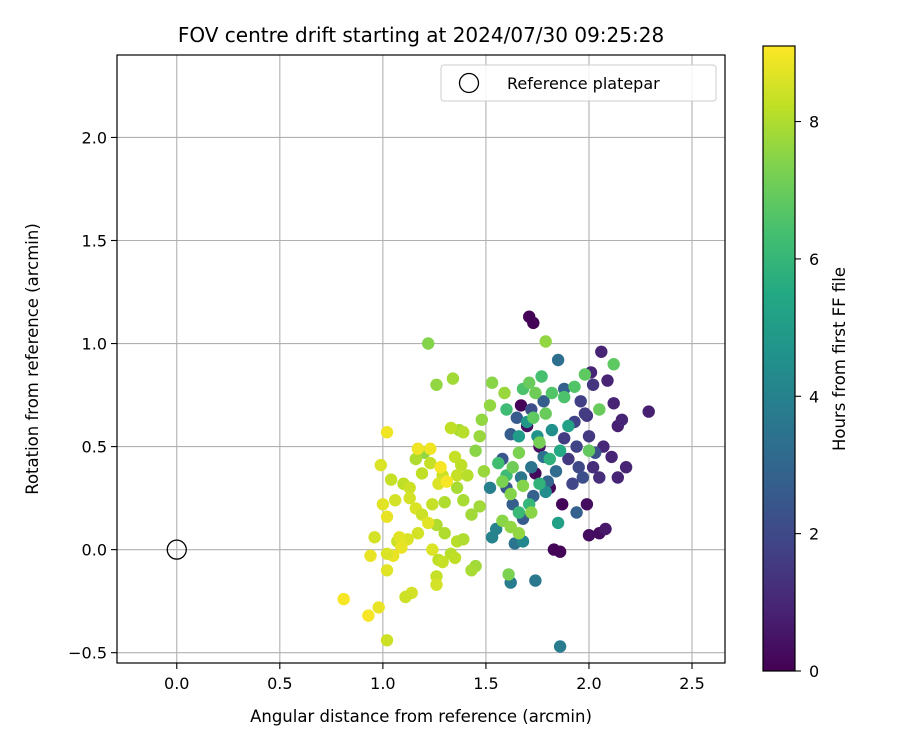  I want to click on colorbar-tick-label: 6, so click(814, 259).